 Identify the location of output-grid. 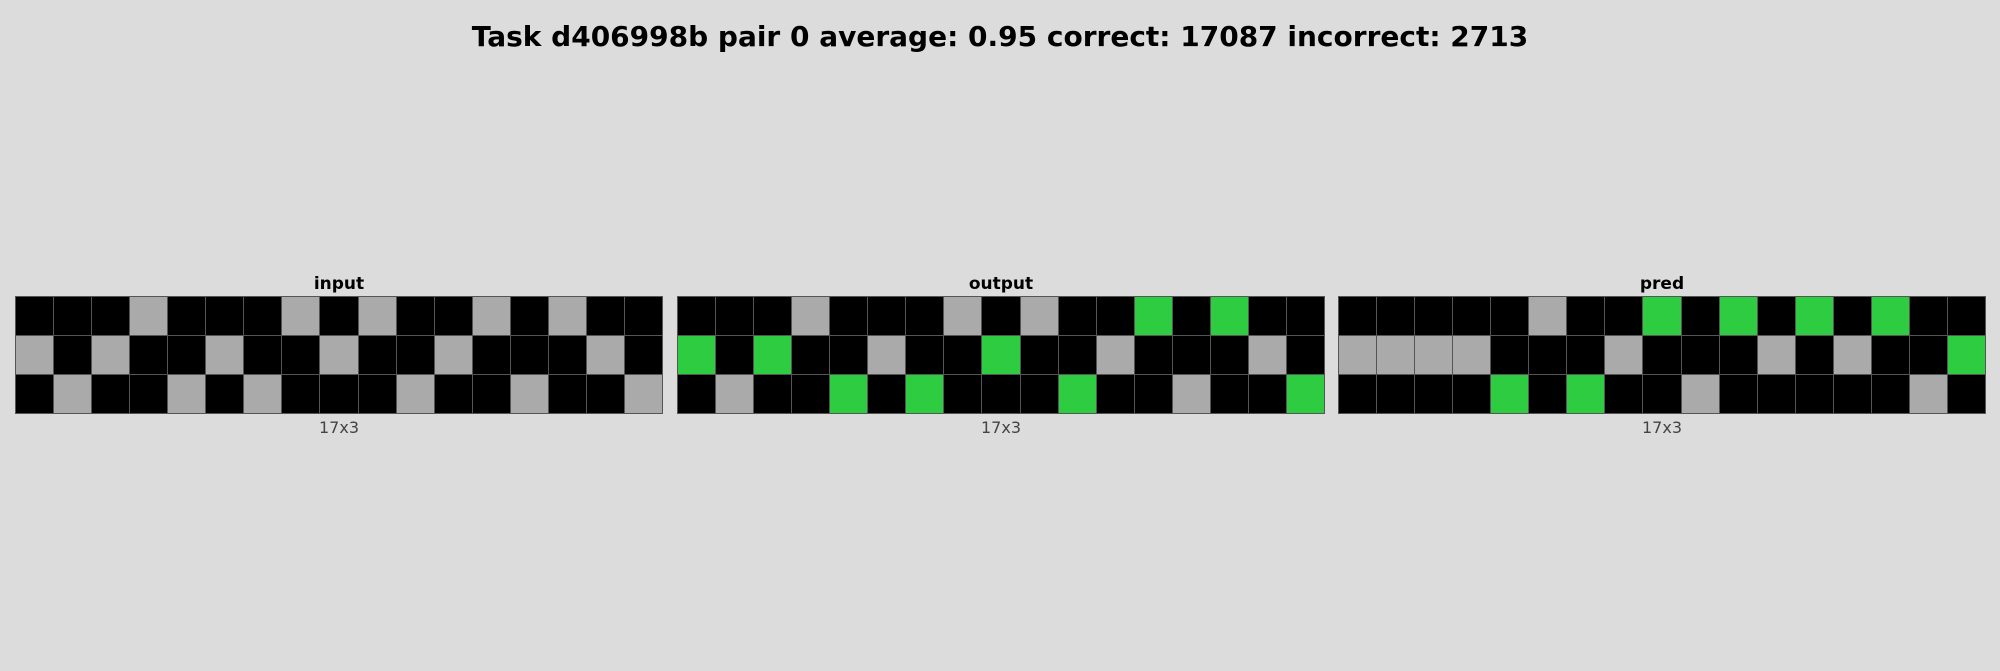
(1001, 355).